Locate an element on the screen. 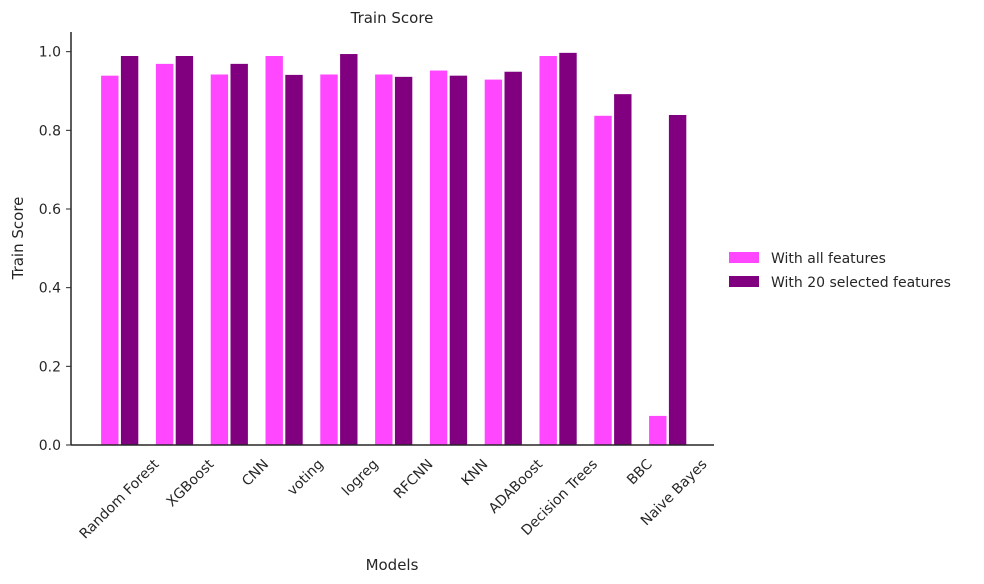  legend-swatch-selected-features is located at coordinates (744, 281).